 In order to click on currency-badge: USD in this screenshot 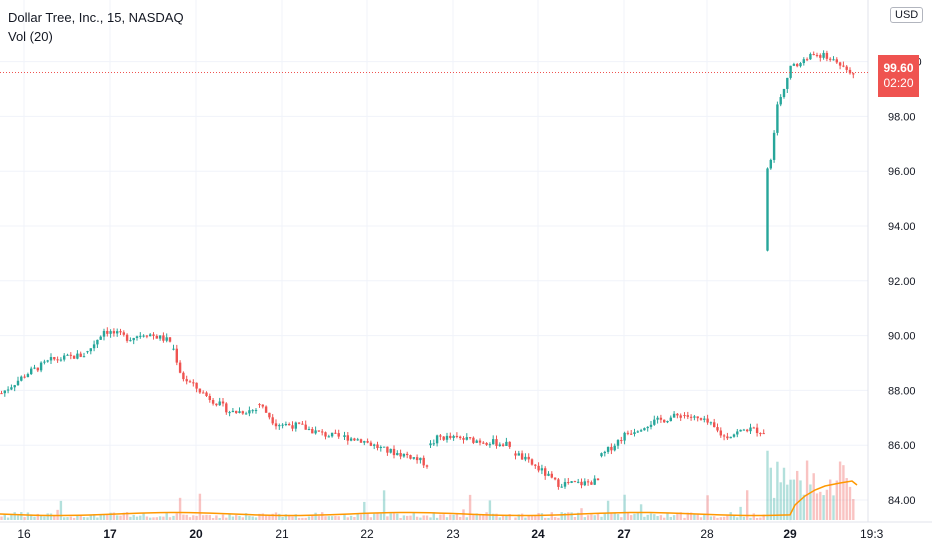, I will do `click(907, 15)`.